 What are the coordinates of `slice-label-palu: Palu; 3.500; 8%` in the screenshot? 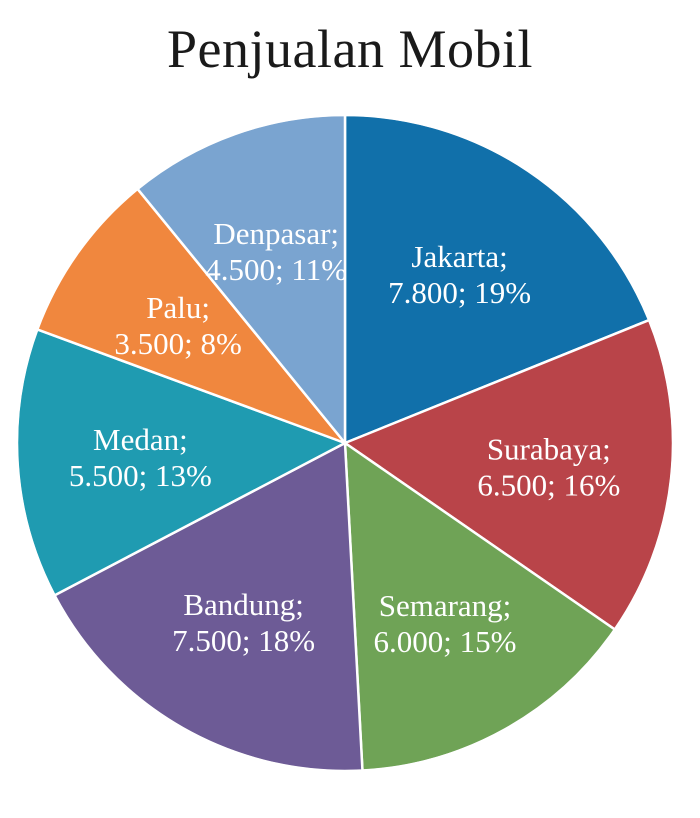 It's located at (177, 325).